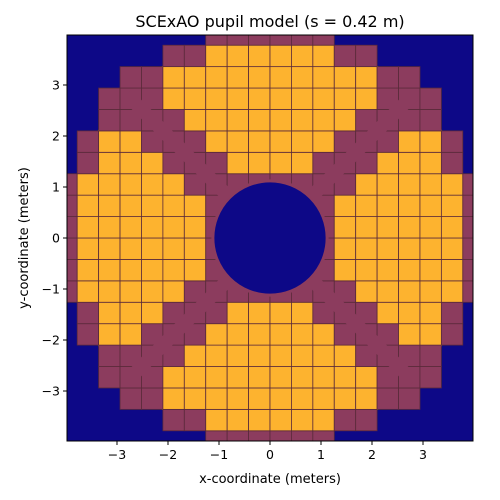 The height and width of the screenshot is (500, 500). What do you see at coordinates (321, 454) in the screenshot?
I see `x-tick-label: 1` at bounding box center [321, 454].